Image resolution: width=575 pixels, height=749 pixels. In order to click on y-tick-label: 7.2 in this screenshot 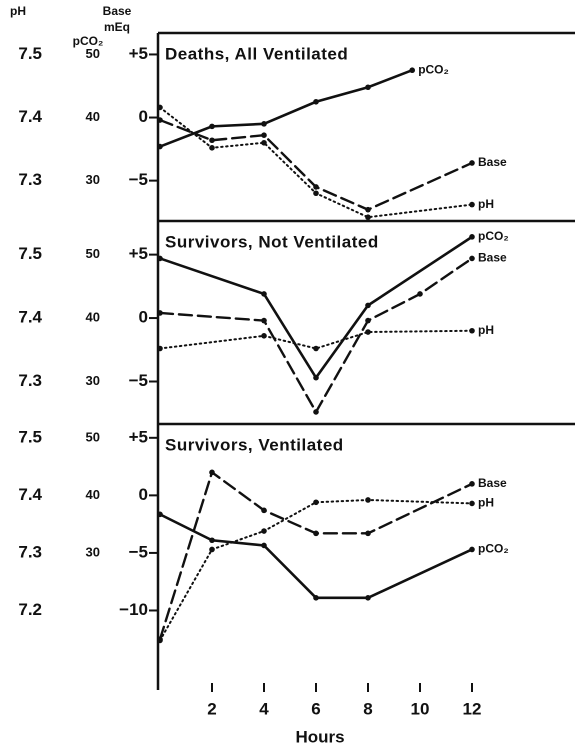, I will do `click(30, 609)`.